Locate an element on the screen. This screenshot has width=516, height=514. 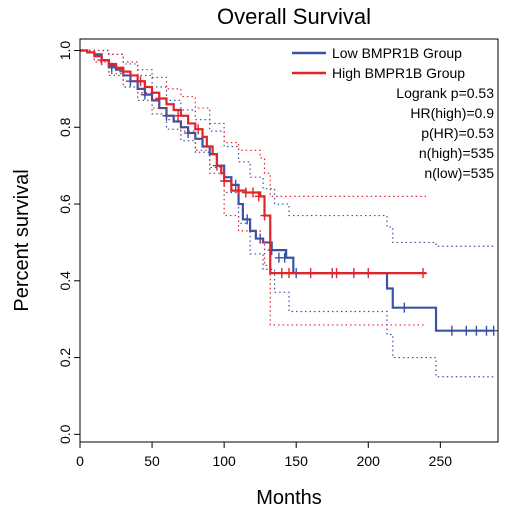
y-tick-label: 0.0 is located at coordinates (65, 434).